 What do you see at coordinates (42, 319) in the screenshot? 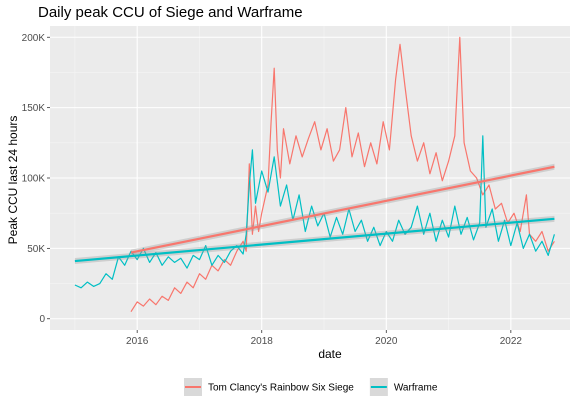
I see `y-tick-label: 0` at bounding box center [42, 319].